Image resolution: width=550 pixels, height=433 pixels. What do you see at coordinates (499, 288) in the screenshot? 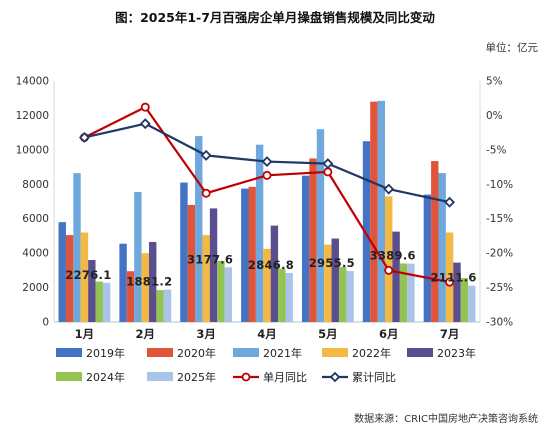
I see `y-right-tick-label: -25%` at bounding box center [499, 288].